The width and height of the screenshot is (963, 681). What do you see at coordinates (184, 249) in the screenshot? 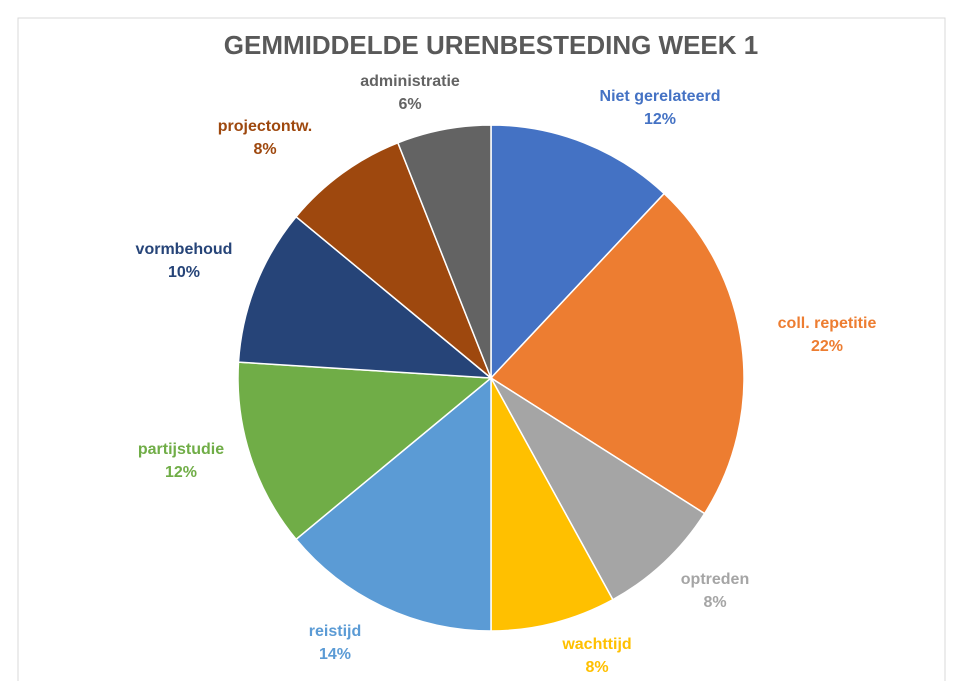
I see `slice-label: vormbehoud` at bounding box center [184, 249].